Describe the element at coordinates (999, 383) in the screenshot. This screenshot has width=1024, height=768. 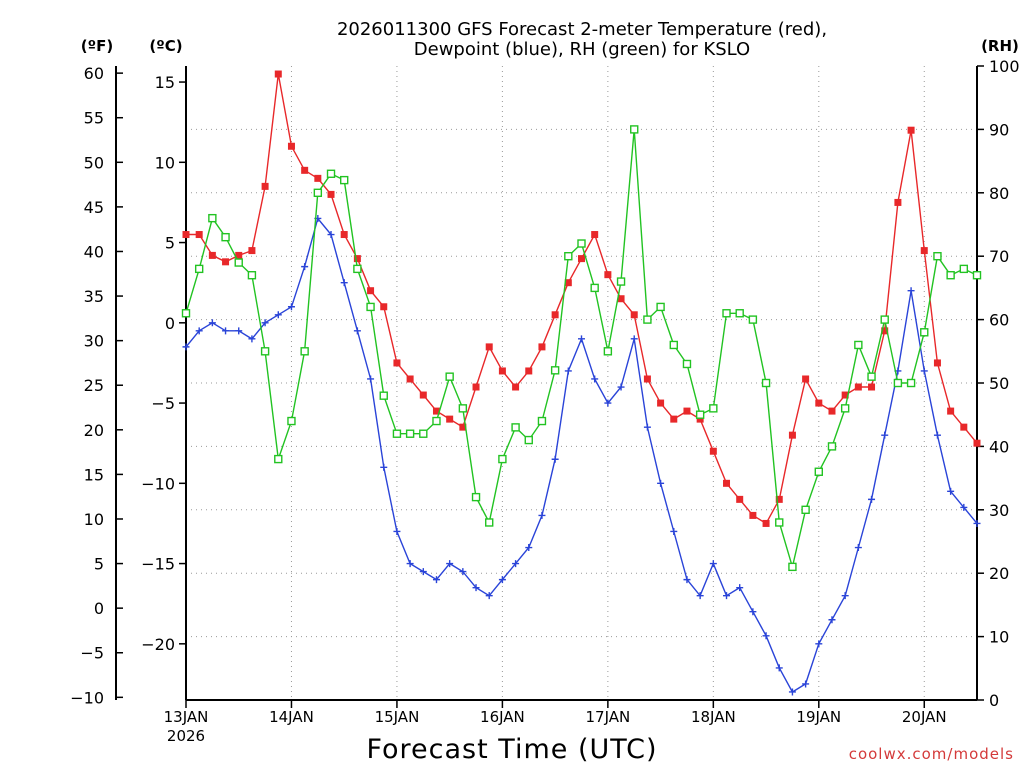
I see `rh-tick-label: 50` at that location.